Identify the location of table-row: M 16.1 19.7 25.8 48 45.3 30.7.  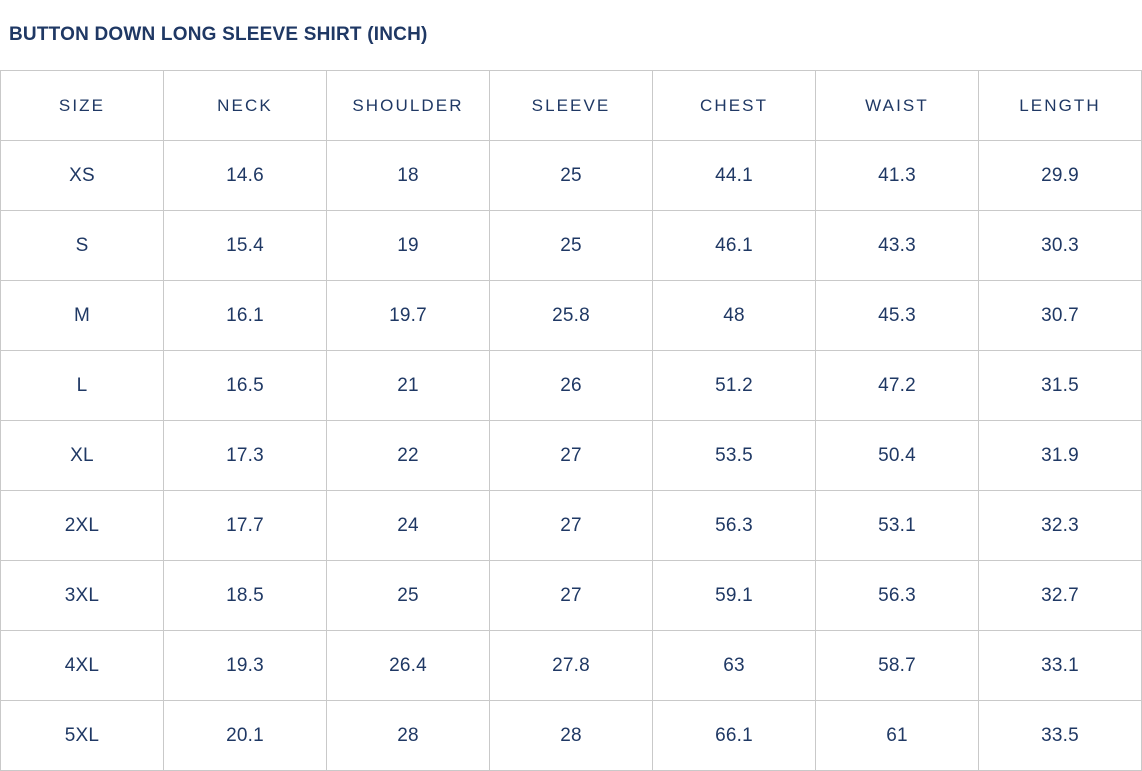
(571, 315).